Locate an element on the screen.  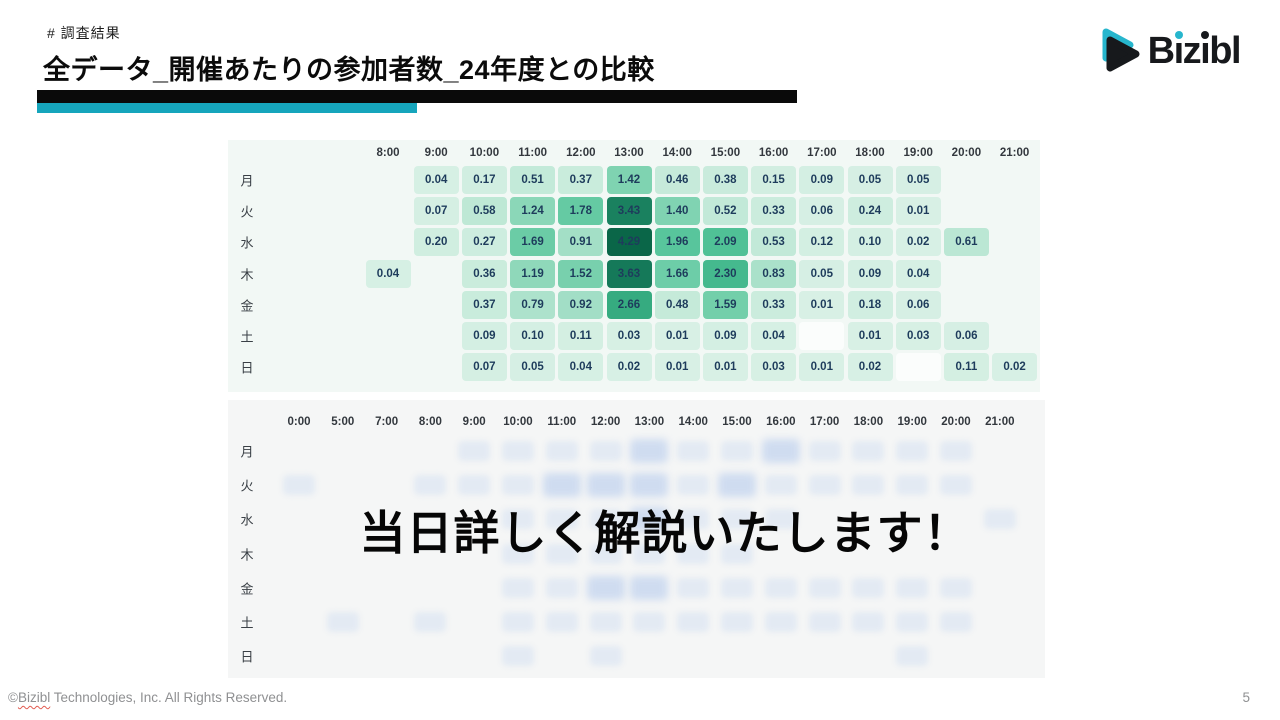
logo-letter: ı is located at coordinates (1179, 50).